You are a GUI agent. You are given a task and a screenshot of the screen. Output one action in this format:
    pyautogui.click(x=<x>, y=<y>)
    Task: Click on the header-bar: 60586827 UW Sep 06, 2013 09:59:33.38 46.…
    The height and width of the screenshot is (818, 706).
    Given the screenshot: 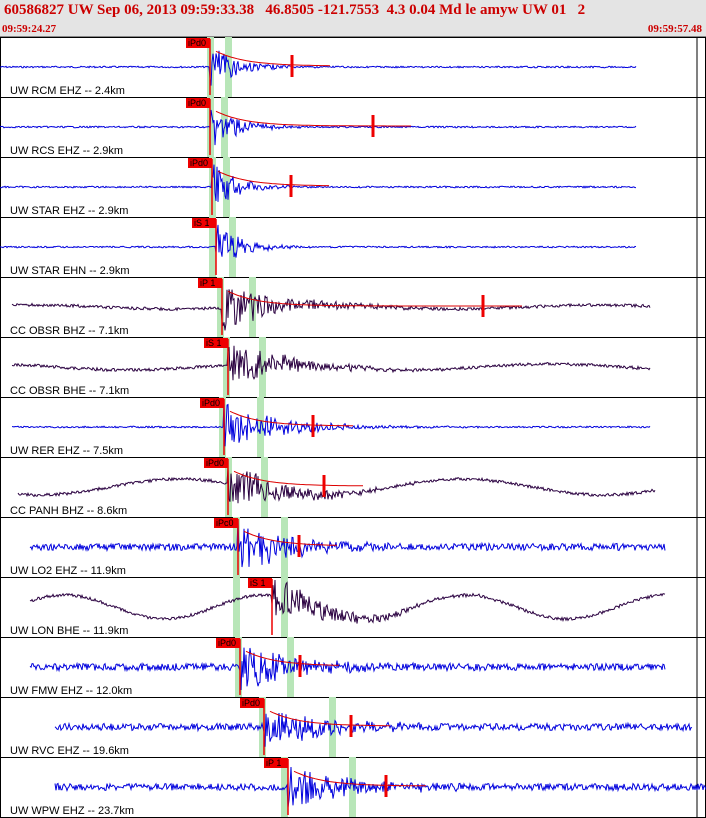 What is the action you would take?
    pyautogui.click(x=353, y=18)
    